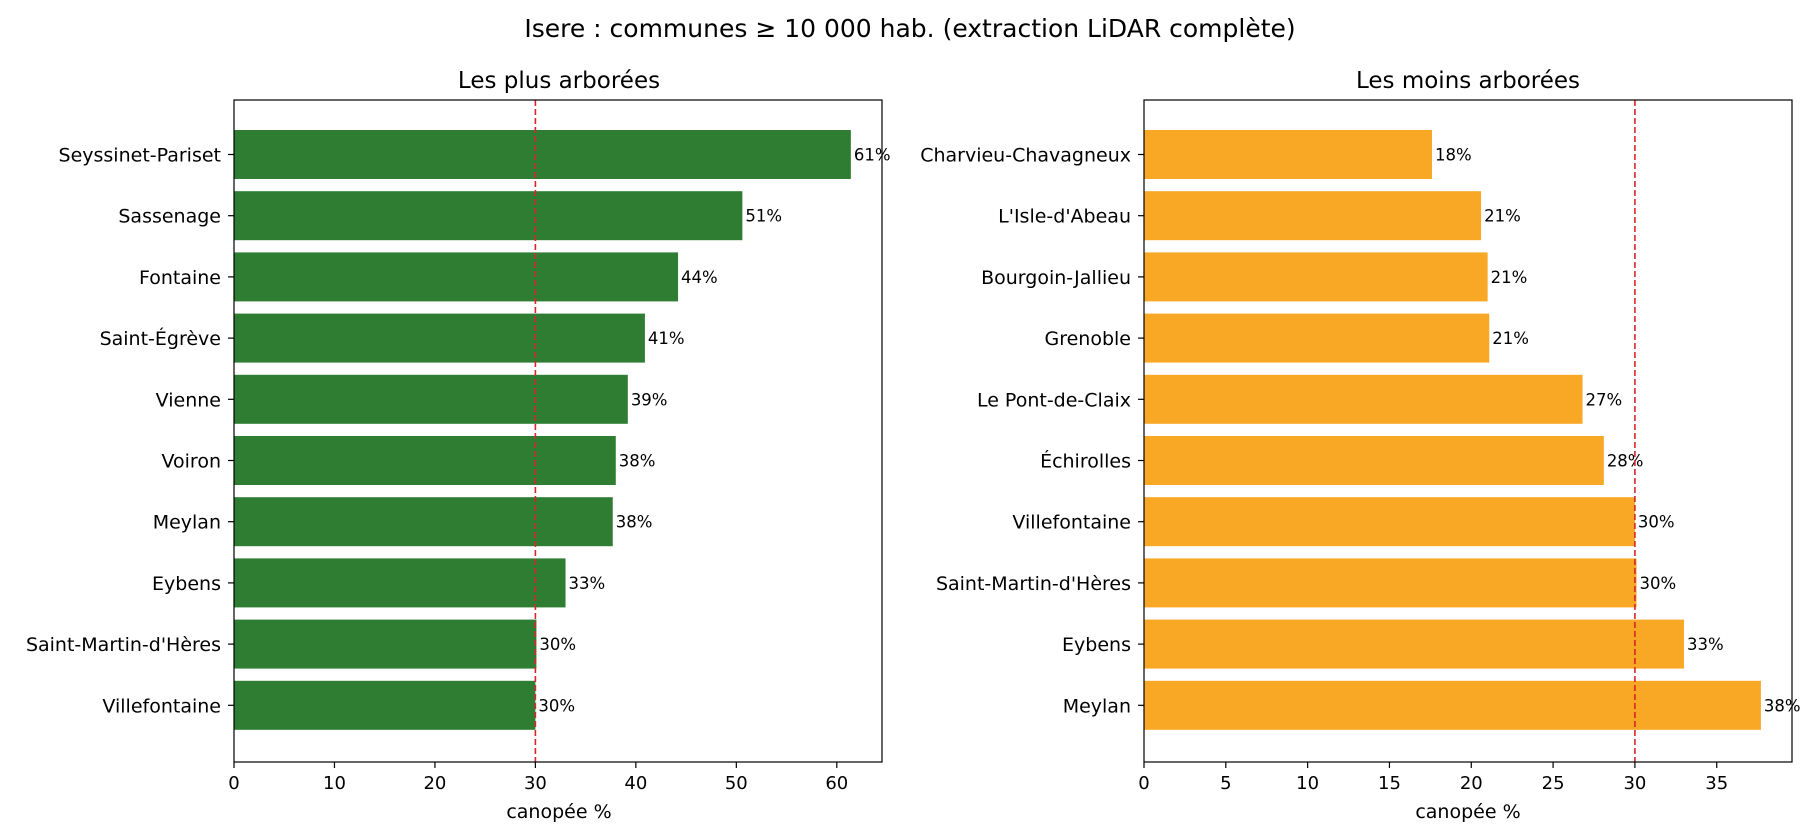 The height and width of the screenshot is (840, 1820). What do you see at coordinates (558, 812) in the screenshot?
I see `x-axis-label-most-wooded: canopée %` at bounding box center [558, 812].